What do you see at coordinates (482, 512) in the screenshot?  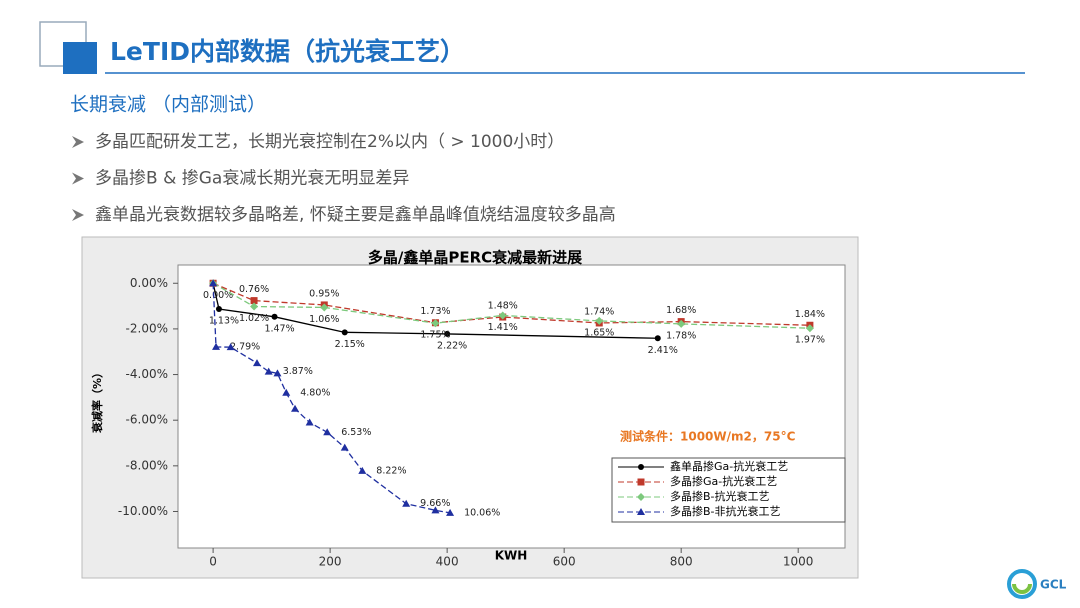 I see `data-label: 10.06%` at bounding box center [482, 512].